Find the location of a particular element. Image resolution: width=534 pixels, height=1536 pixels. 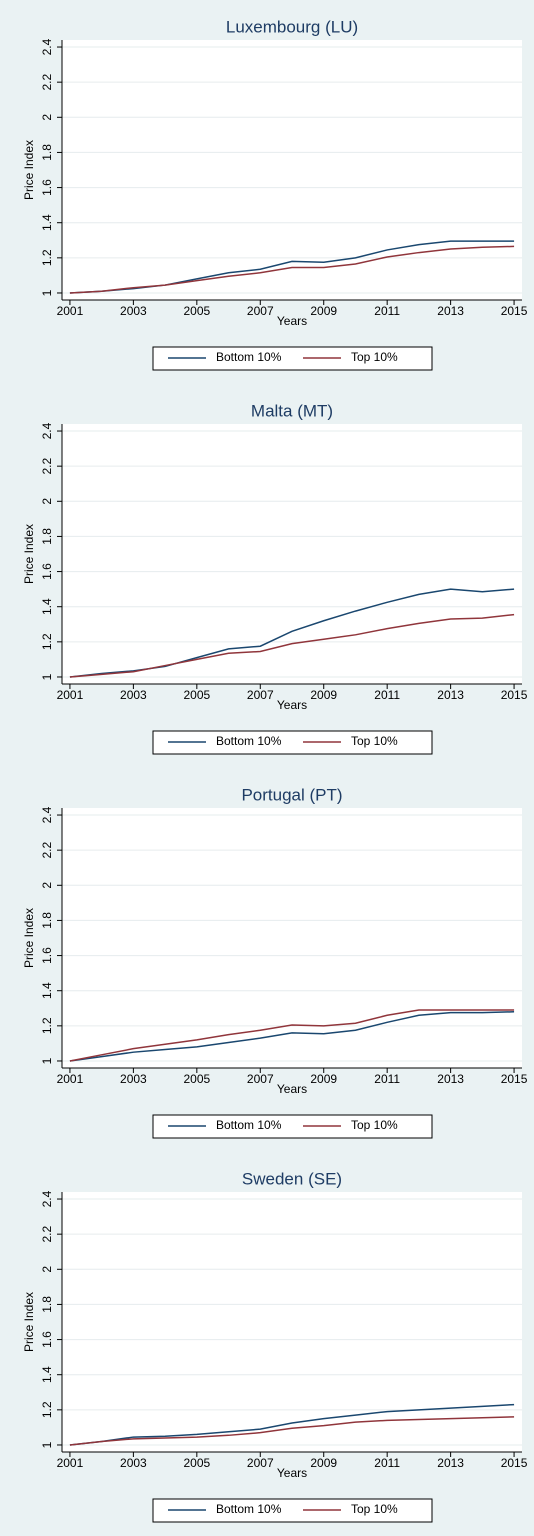

chart-title: Sweden (SE) is located at coordinates (292, 1178).